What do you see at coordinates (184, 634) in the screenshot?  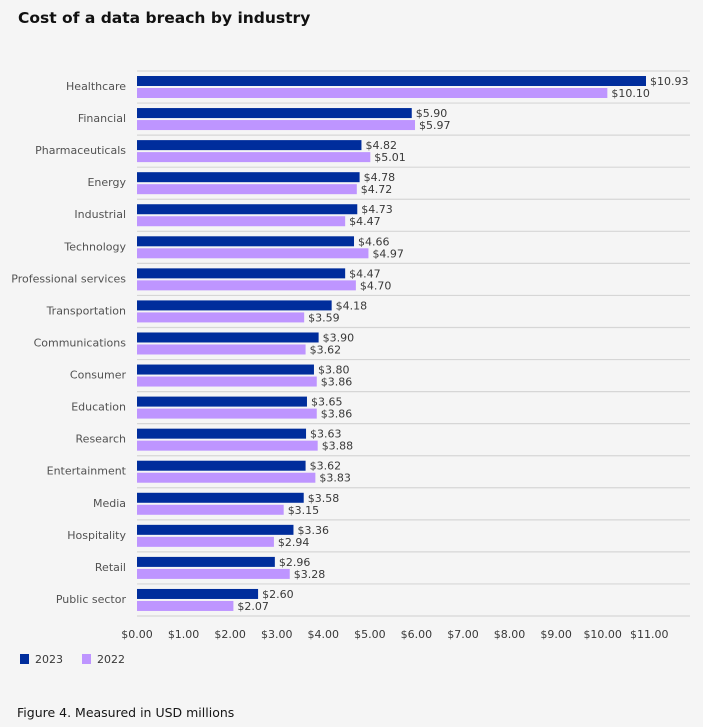 I see `x-tick-label: $1.00` at bounding box center [184, 634].